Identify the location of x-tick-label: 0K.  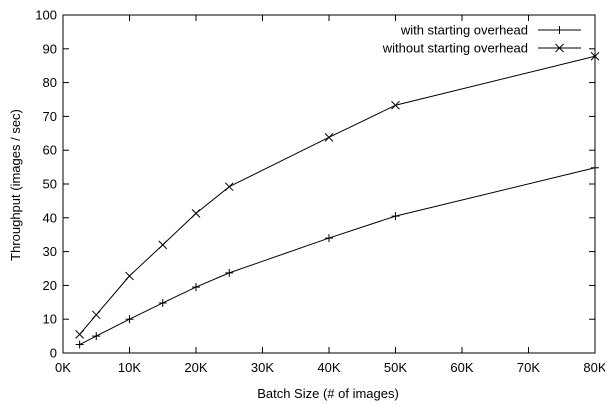
(63, 367).